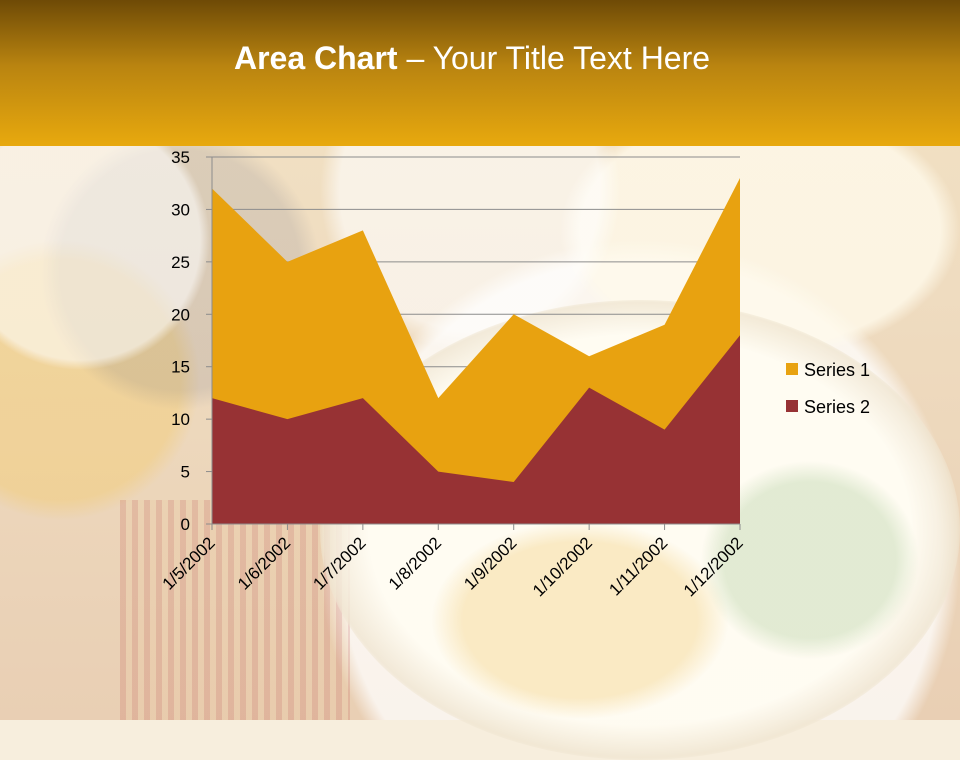 The image size is (960, 760). I want to click on y-tick-label-0: 0, so click(185, 524).